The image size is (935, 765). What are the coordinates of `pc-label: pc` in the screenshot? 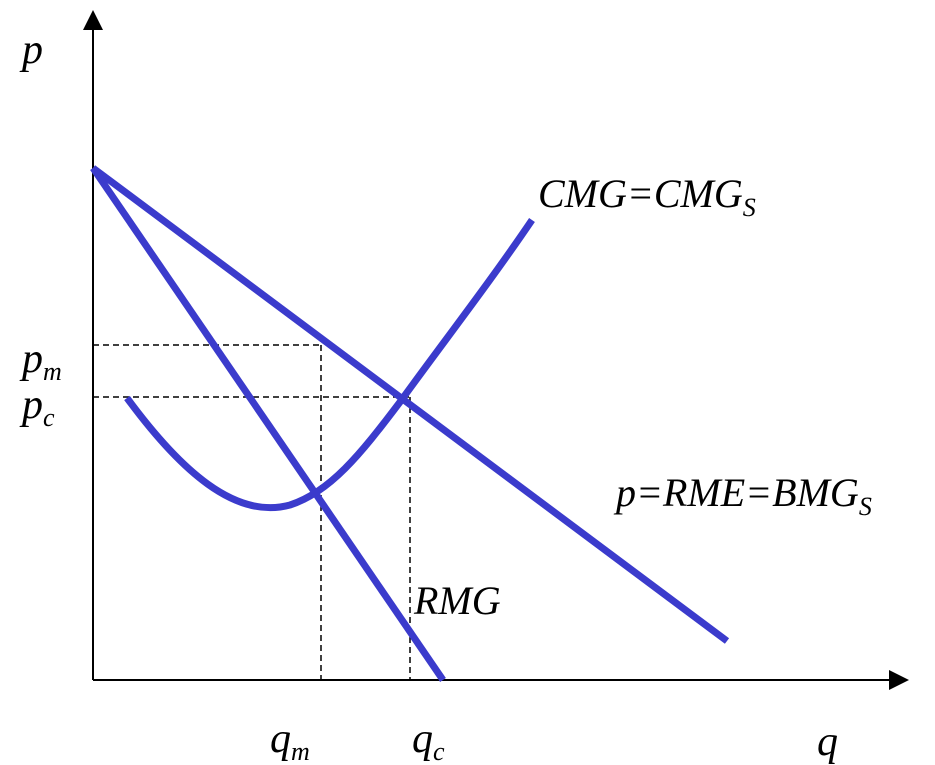 It's located at (37, 407).